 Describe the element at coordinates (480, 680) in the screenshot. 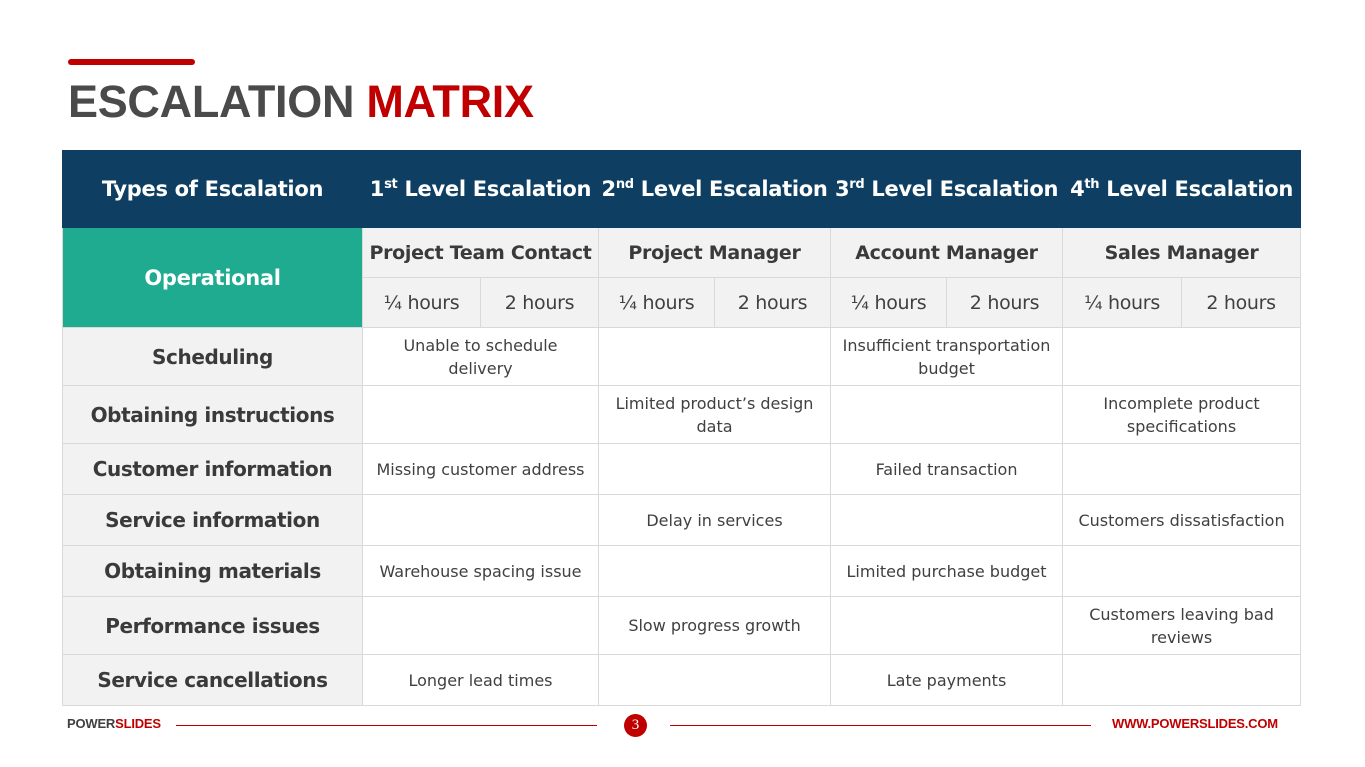

I see `matrix-cell: Longer lead times` at that location.